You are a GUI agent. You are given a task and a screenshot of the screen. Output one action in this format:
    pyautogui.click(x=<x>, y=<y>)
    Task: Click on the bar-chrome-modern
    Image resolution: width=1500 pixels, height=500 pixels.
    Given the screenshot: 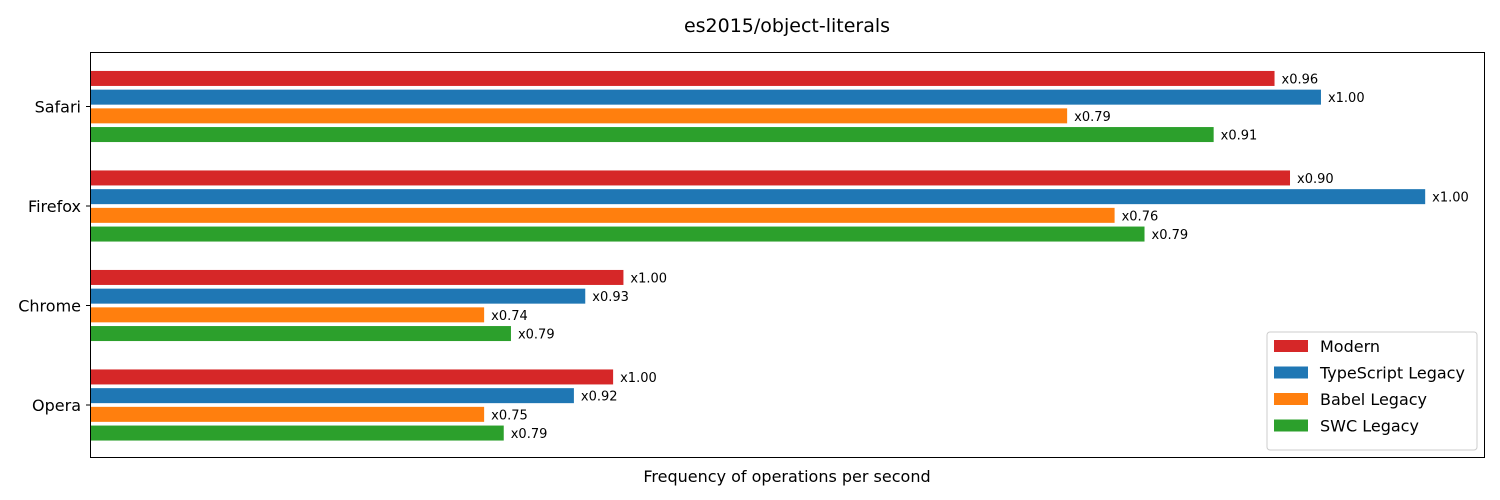 What is the action you would take?
    pyautogui.click(x=357, y=277)
    